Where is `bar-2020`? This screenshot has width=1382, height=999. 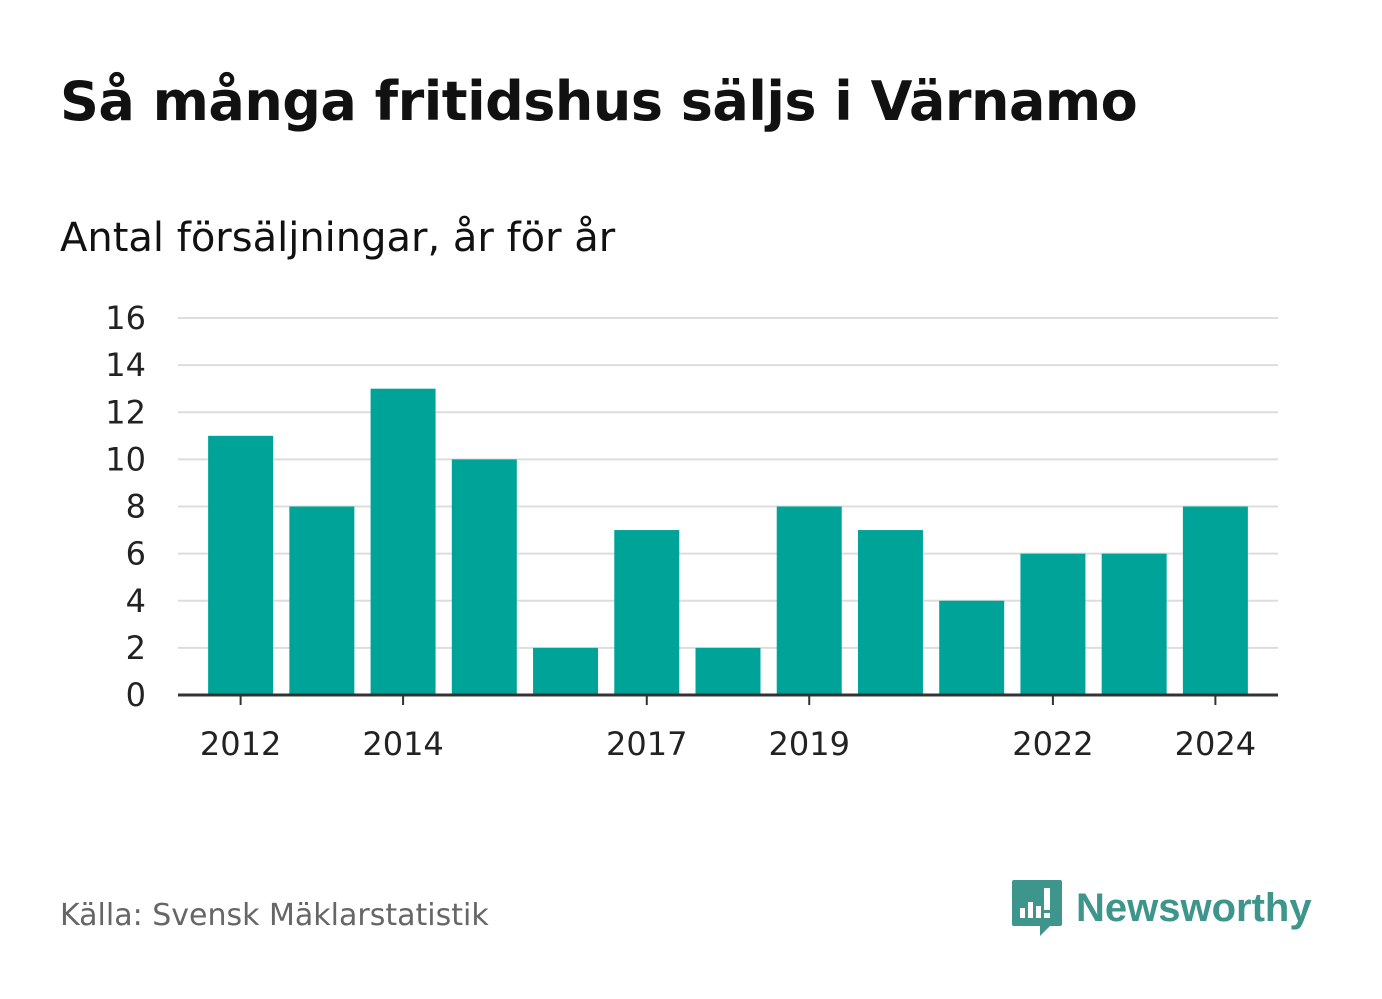 bar-2020 is located at coordinates (890, 612).